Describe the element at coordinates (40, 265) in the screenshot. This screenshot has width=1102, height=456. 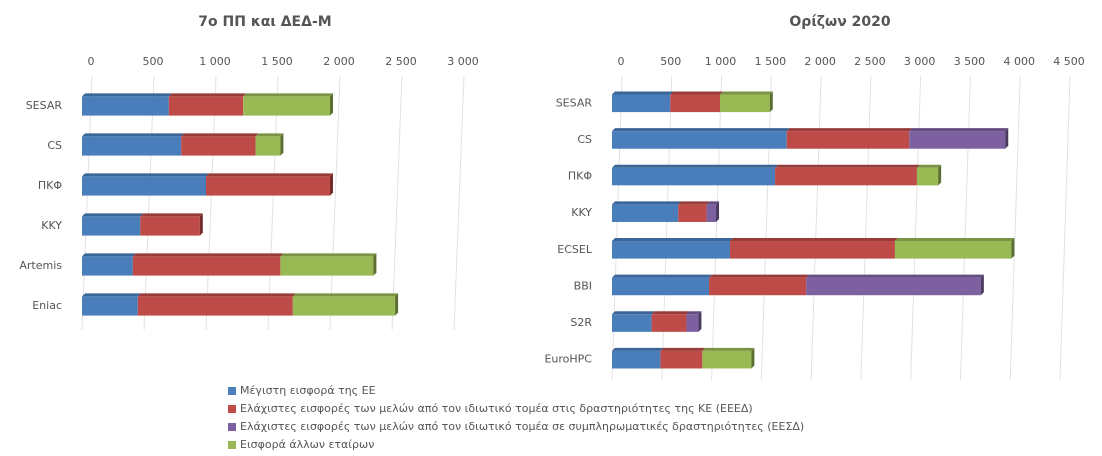
I see `category-label: Artemis` at that location.